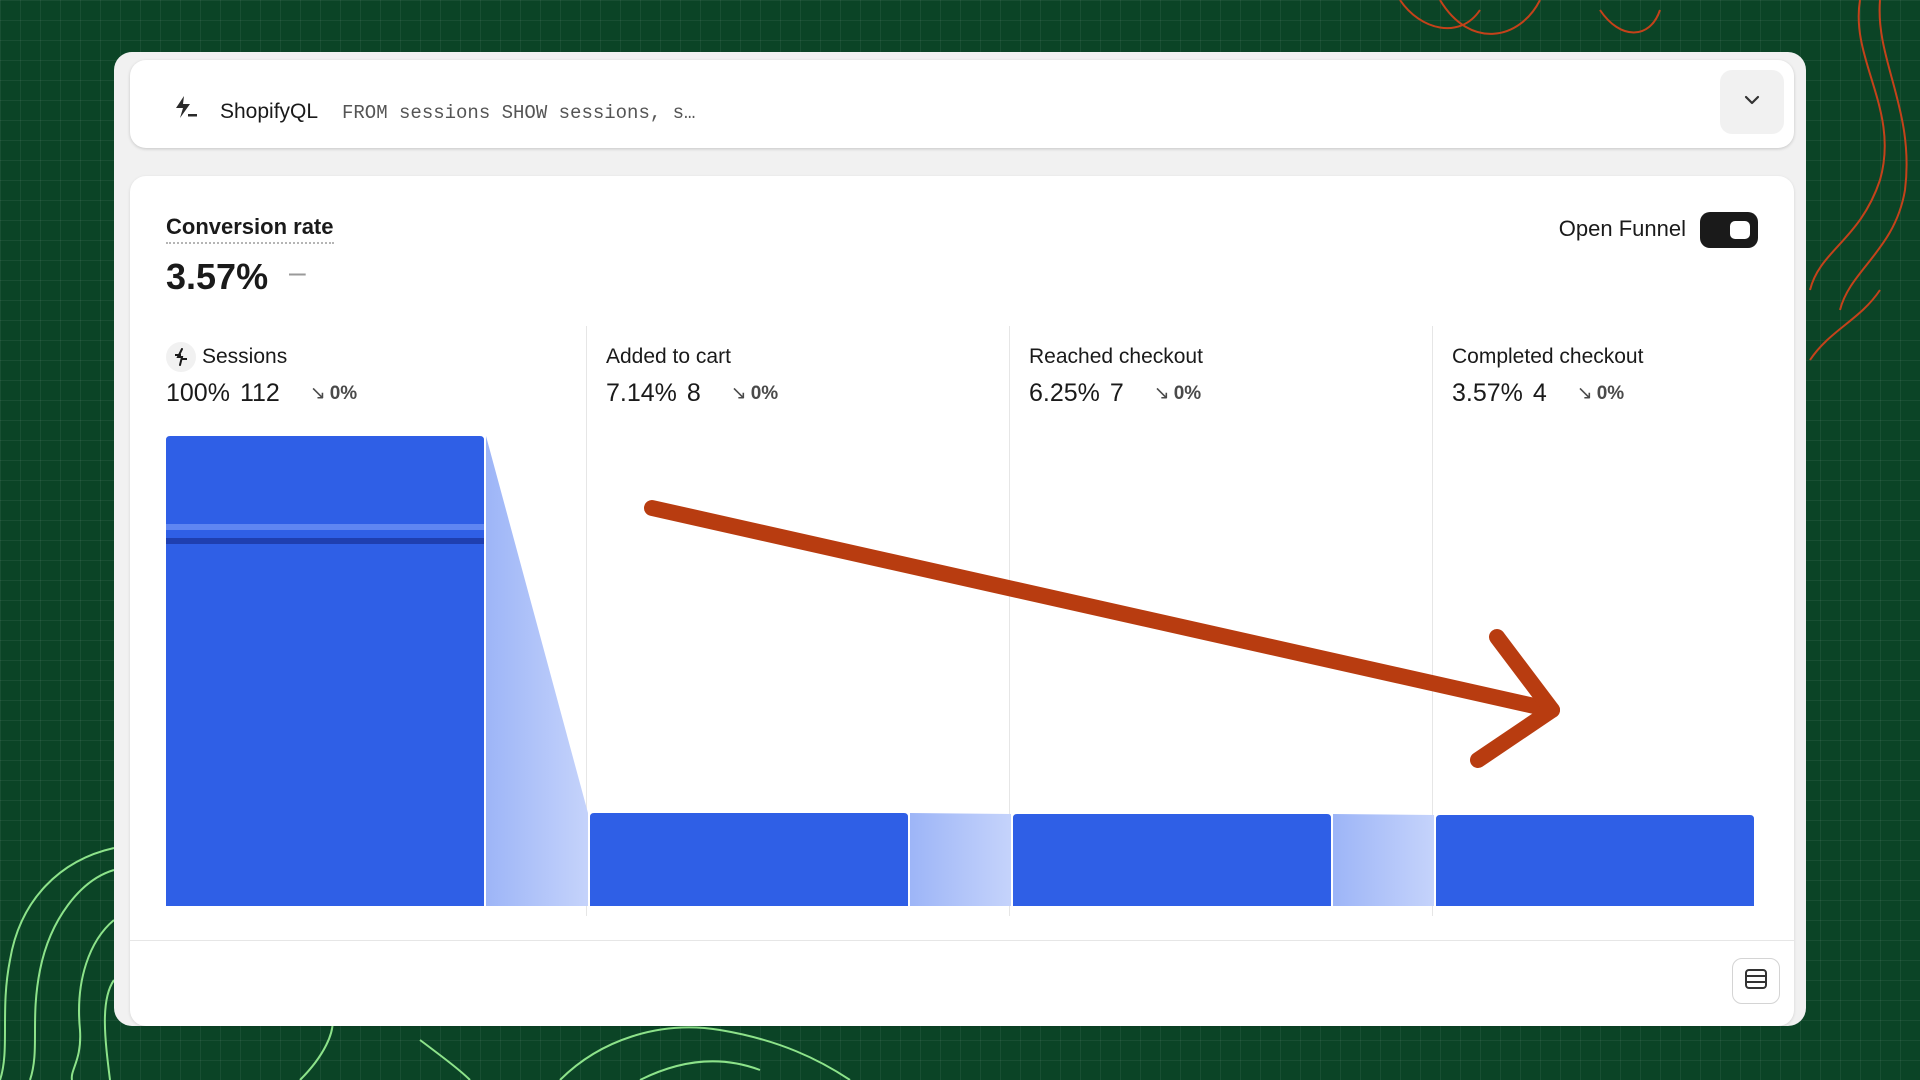 This screenshot has height=1080, width=1920. What do you see at coordinates (245, 356) in the screenshot?
I see `stage-name: Sessions` at bounding box center [245, 356].